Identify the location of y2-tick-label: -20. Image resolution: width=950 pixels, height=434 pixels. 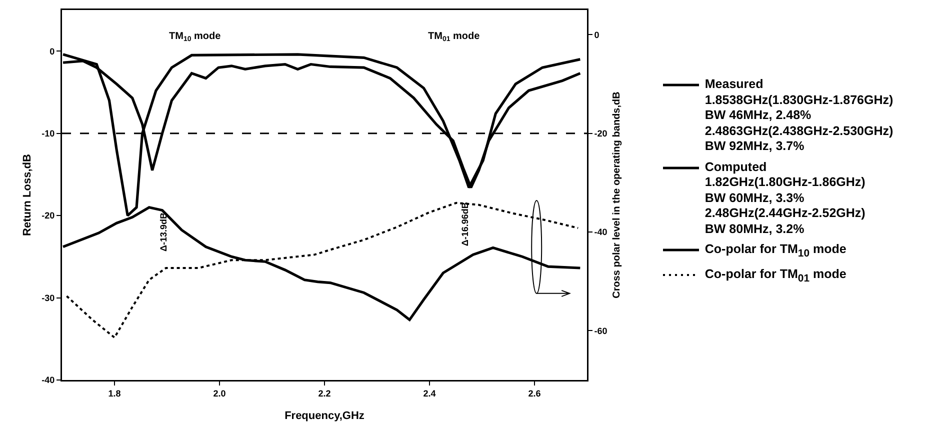
(601, 133).